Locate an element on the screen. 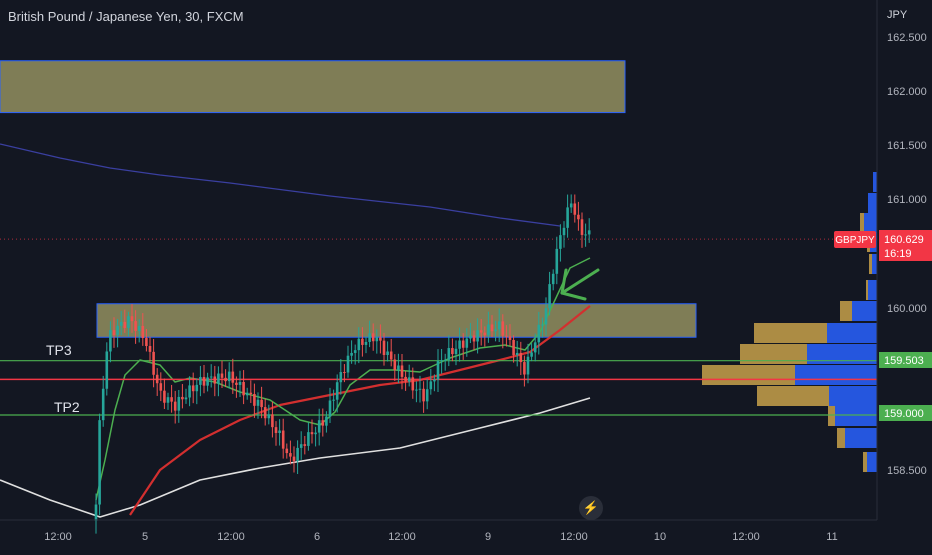  volume-profile is located at coordinates (789, 322).